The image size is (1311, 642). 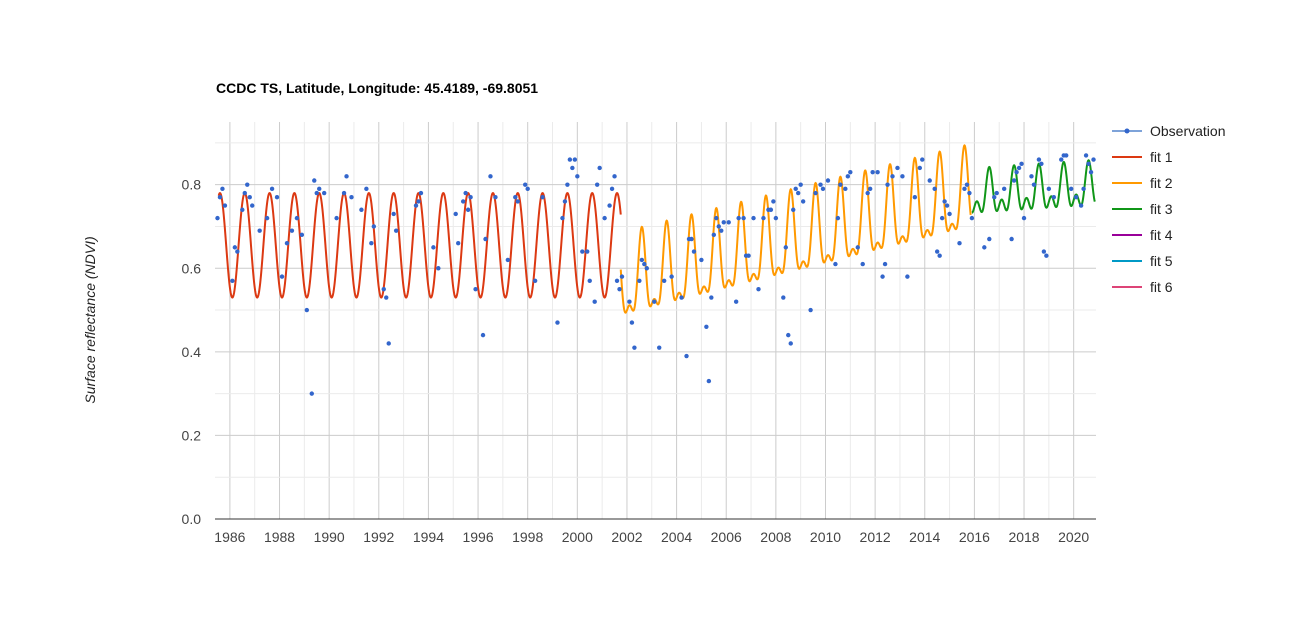 What do you see at coordinates (1142, 157) in the screenshot?
I see `legend-item: fit 1` at bounding box center [1142, 157].